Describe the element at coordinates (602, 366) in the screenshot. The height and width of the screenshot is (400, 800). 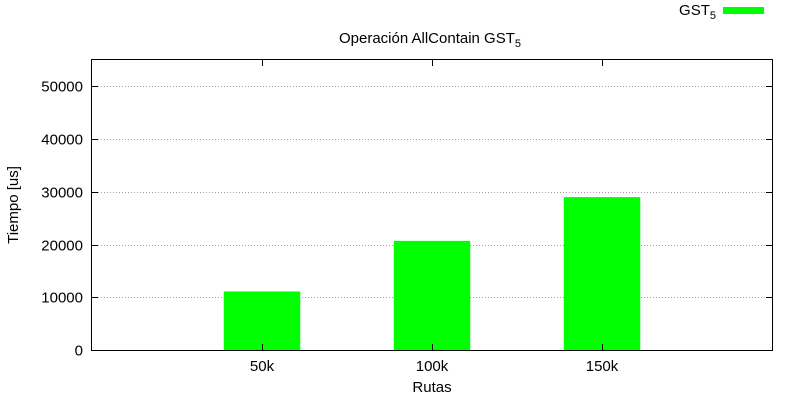
I see `x-tick-label: 150k` at that location.